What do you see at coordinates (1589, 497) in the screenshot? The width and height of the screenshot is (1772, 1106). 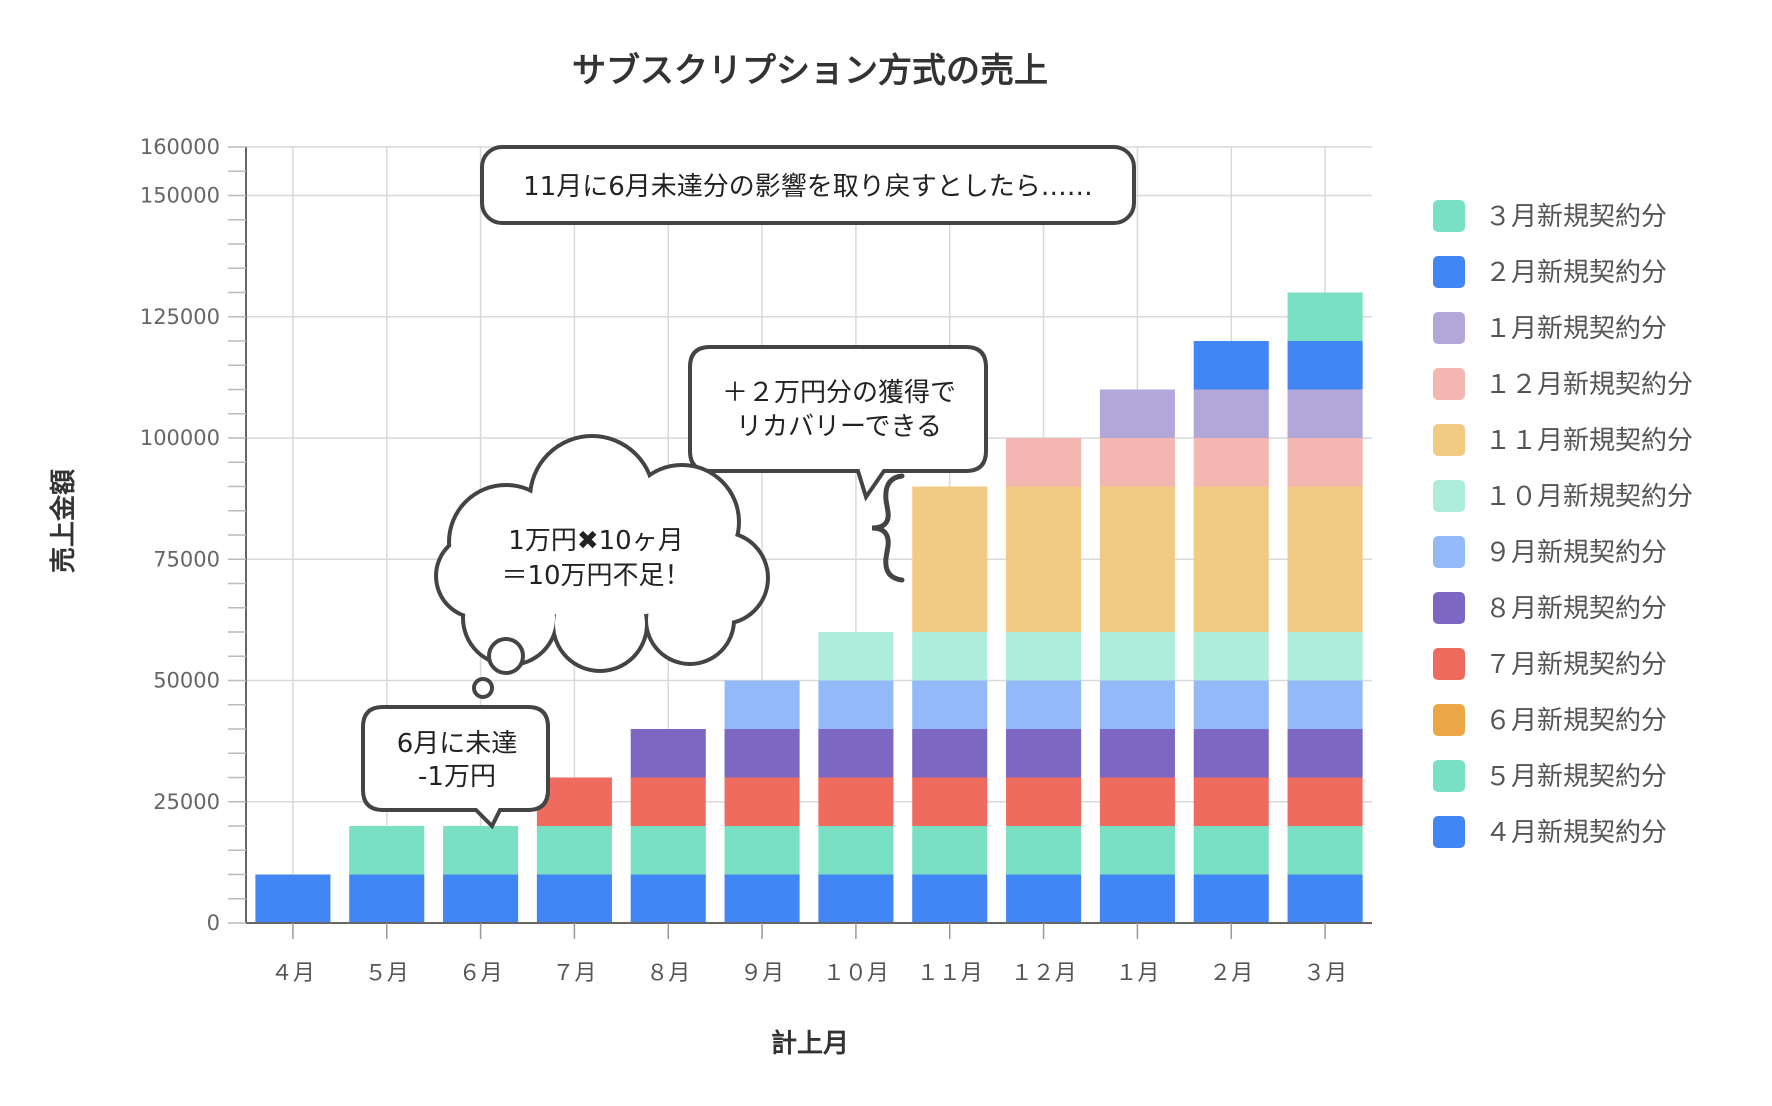 I see `legend-label: １０月新規契約分` at bounding box center [1589, 497].